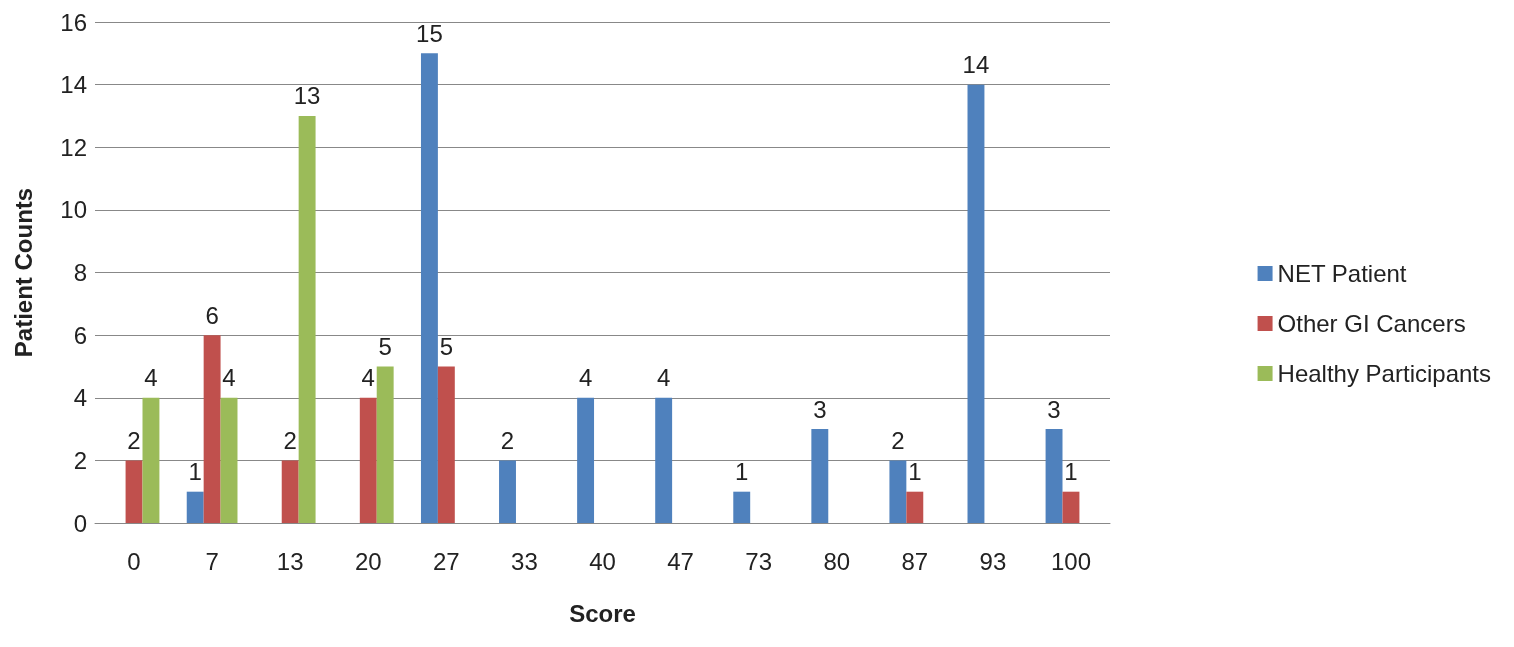  I want to click on x-tick-label: 47, so click(680, 561).